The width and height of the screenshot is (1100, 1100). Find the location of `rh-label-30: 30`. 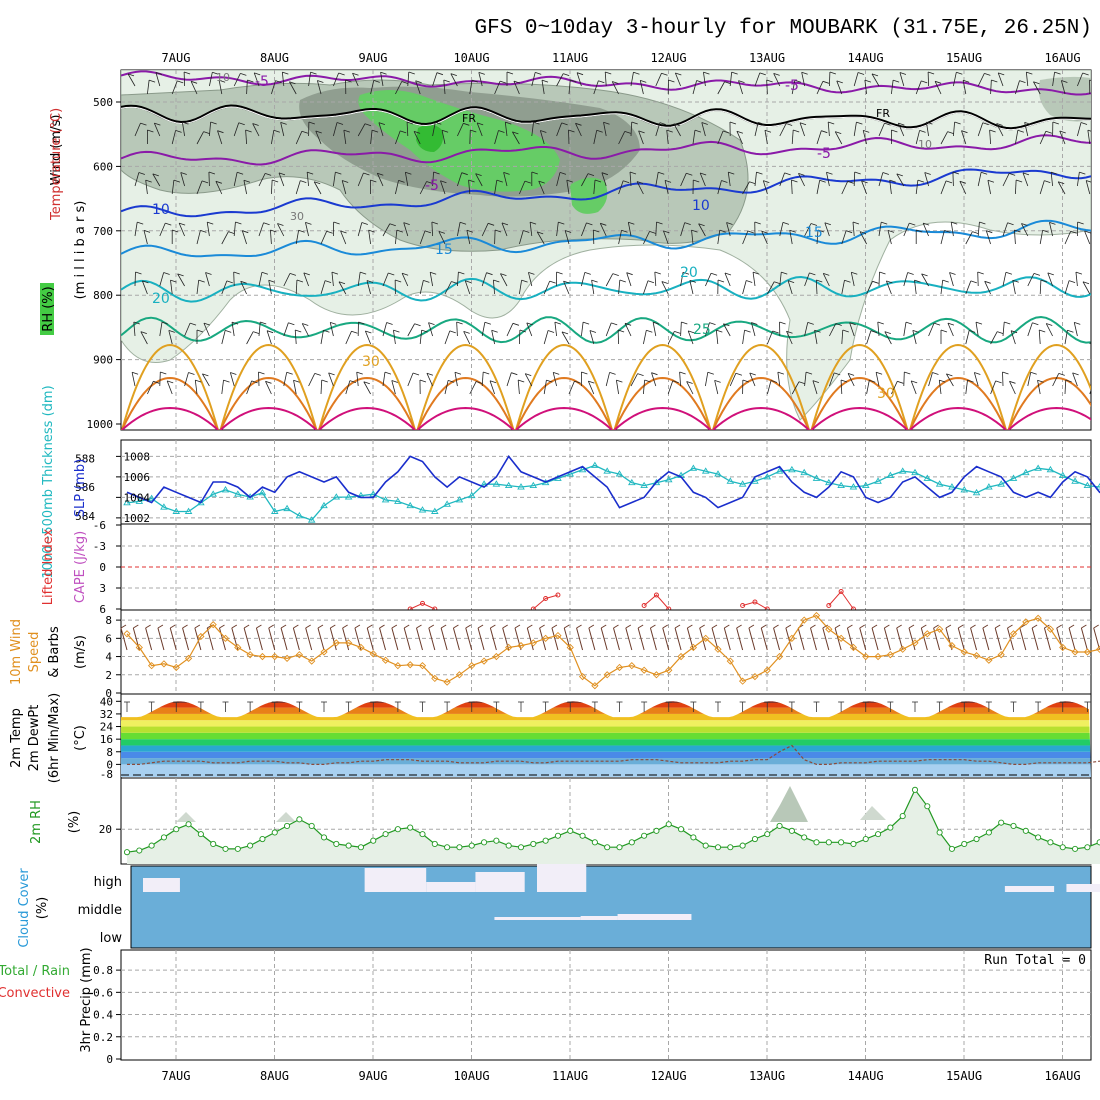

rh-label-30: 30 is located at coordinates (297, 216).